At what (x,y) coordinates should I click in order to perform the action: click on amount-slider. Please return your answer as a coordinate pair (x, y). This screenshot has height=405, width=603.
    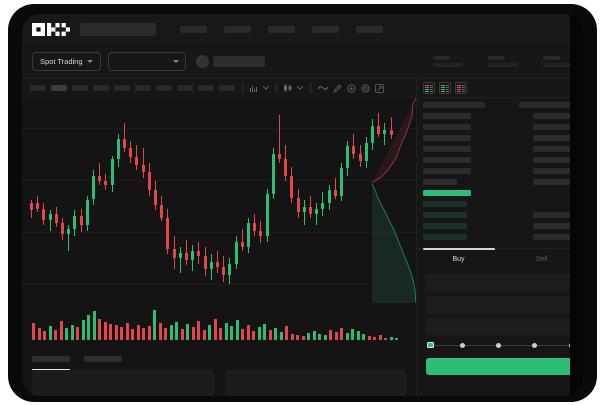
    Looking at the image, I should click on (500, 346).